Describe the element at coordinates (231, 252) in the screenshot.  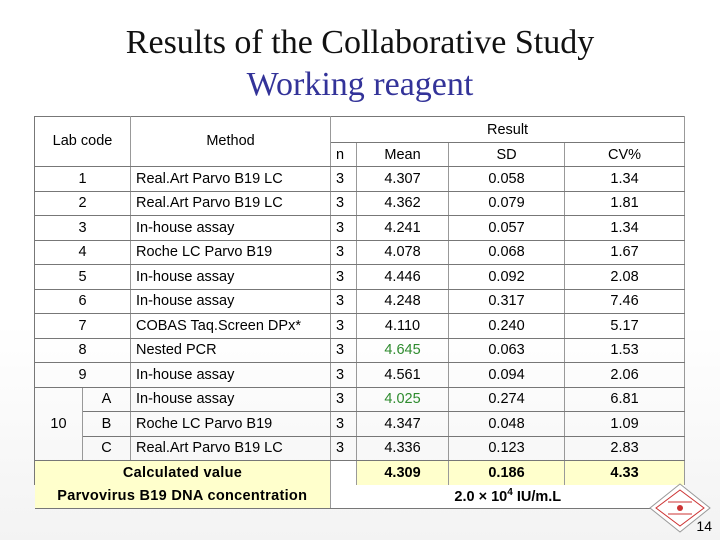
I see `method-cell: Roche LC Parvo B19` at that location.